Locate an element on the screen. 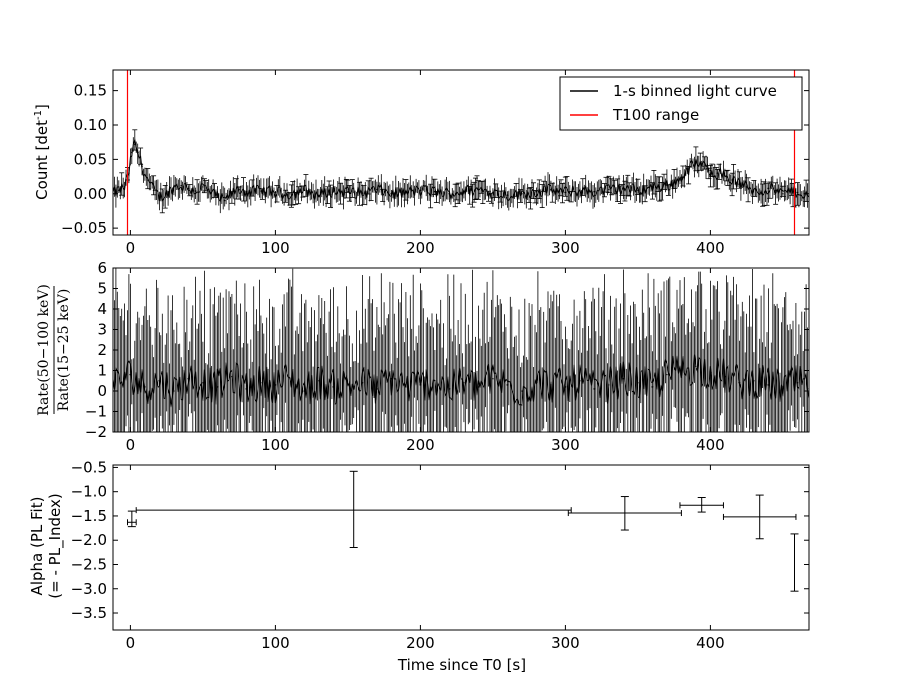  light-curve-ylabel: Count [det-1] is located at coordinates (42, 152).